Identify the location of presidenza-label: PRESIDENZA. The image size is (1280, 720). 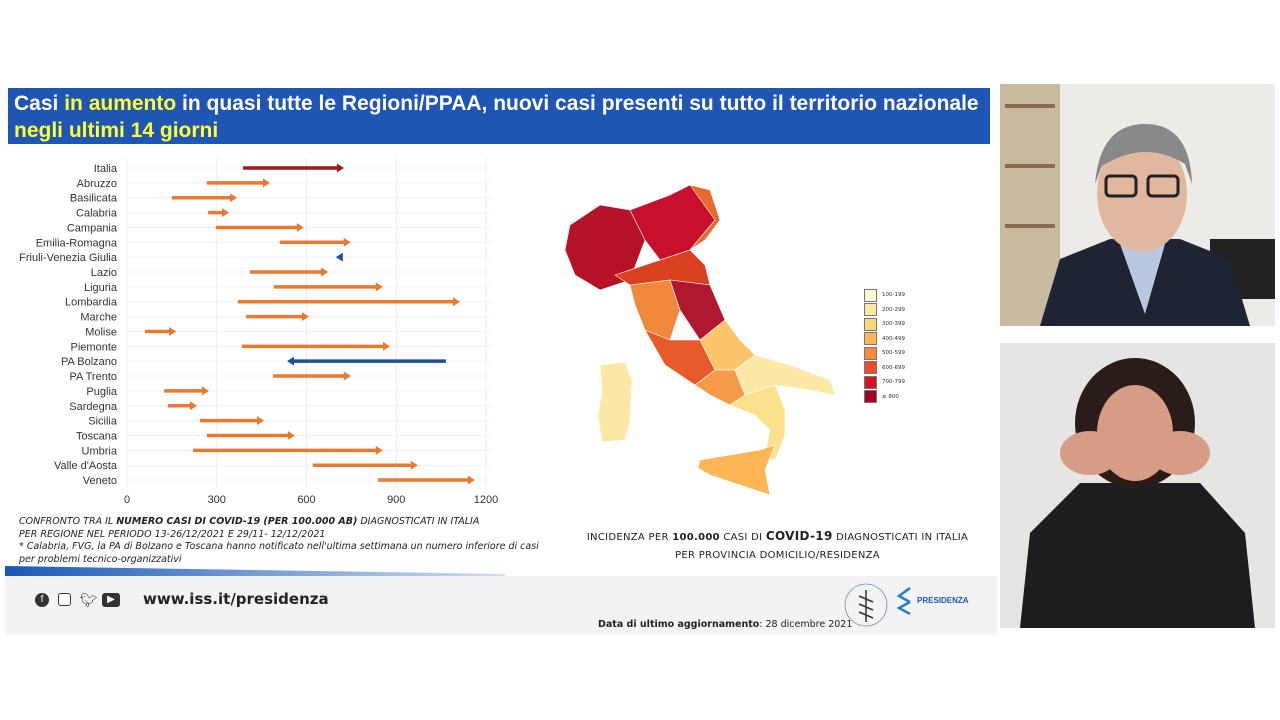
(943, 600).